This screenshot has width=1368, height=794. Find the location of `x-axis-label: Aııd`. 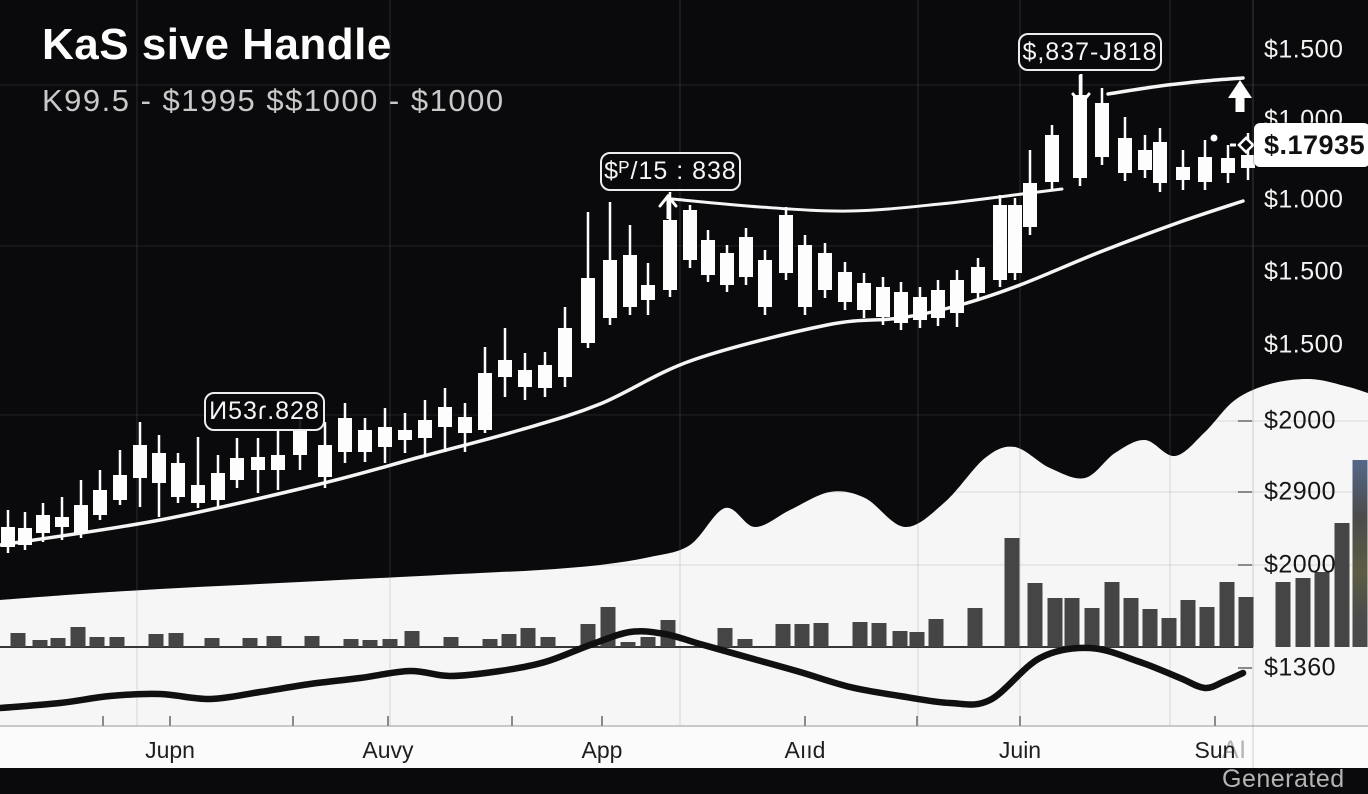

x-axis-label: Aııd is located at coordinates (805, 750).